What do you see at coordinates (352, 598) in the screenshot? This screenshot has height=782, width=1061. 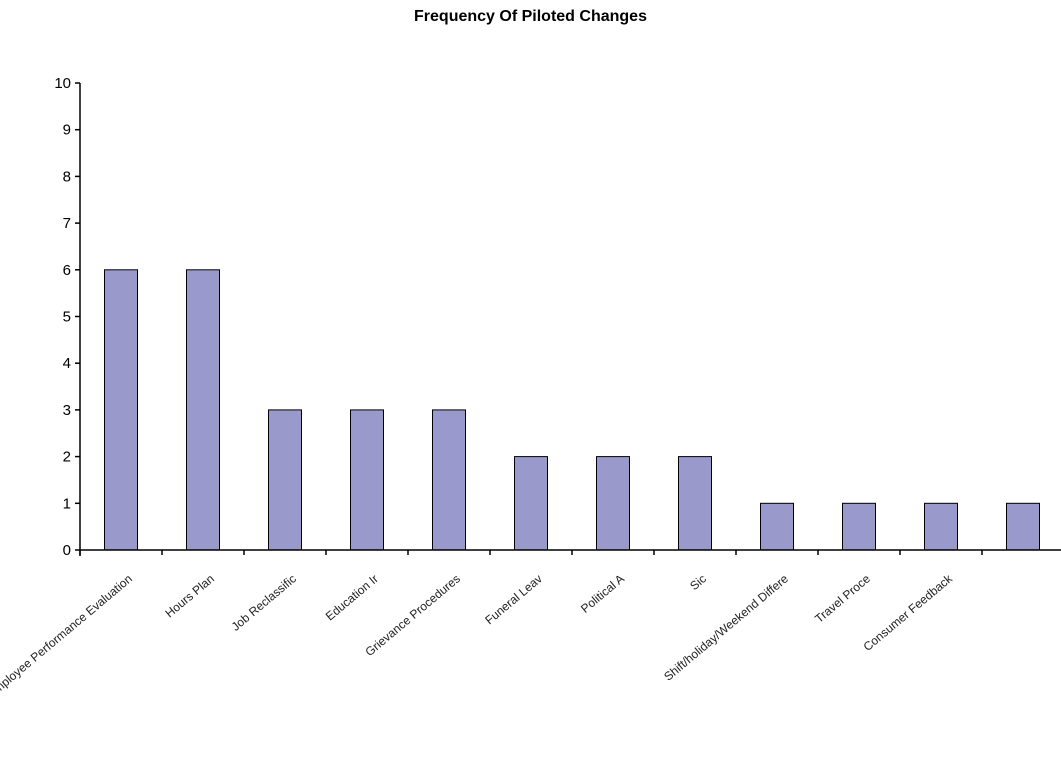 I see `x-category-label: Education Ir` at bounding box center [352, 598].